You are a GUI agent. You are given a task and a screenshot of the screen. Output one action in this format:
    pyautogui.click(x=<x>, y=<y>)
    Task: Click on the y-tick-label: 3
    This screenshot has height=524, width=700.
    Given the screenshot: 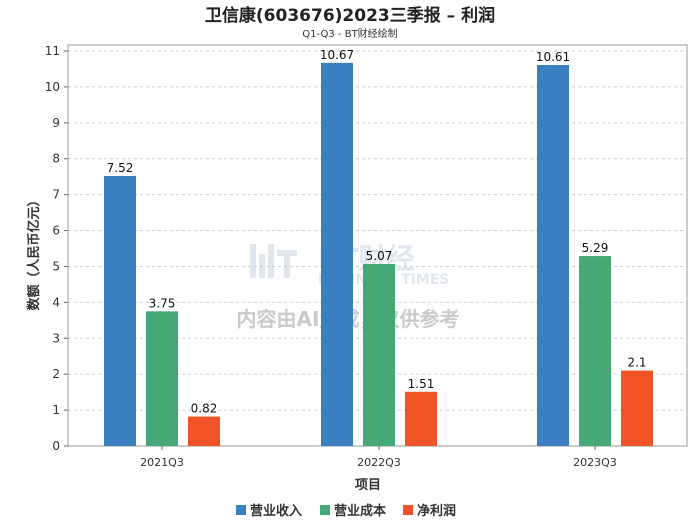 What is the action you would take?
    pyautogui.click(x=56, y=338)
    